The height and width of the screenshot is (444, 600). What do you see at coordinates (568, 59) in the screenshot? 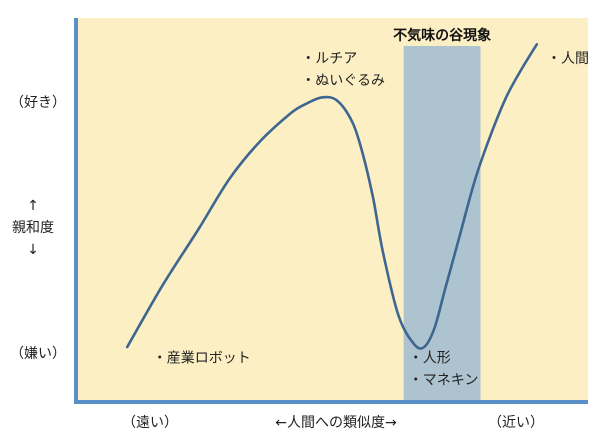
I see `annotation-label: ・人間` at bounding box center [568, 59].